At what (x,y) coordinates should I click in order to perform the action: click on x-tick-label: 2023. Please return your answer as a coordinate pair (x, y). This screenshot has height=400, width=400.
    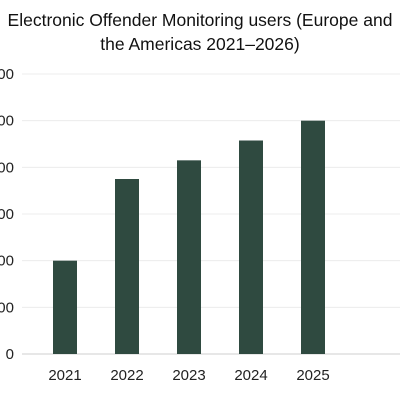
    Looking at the image, I should click on (188, 375).